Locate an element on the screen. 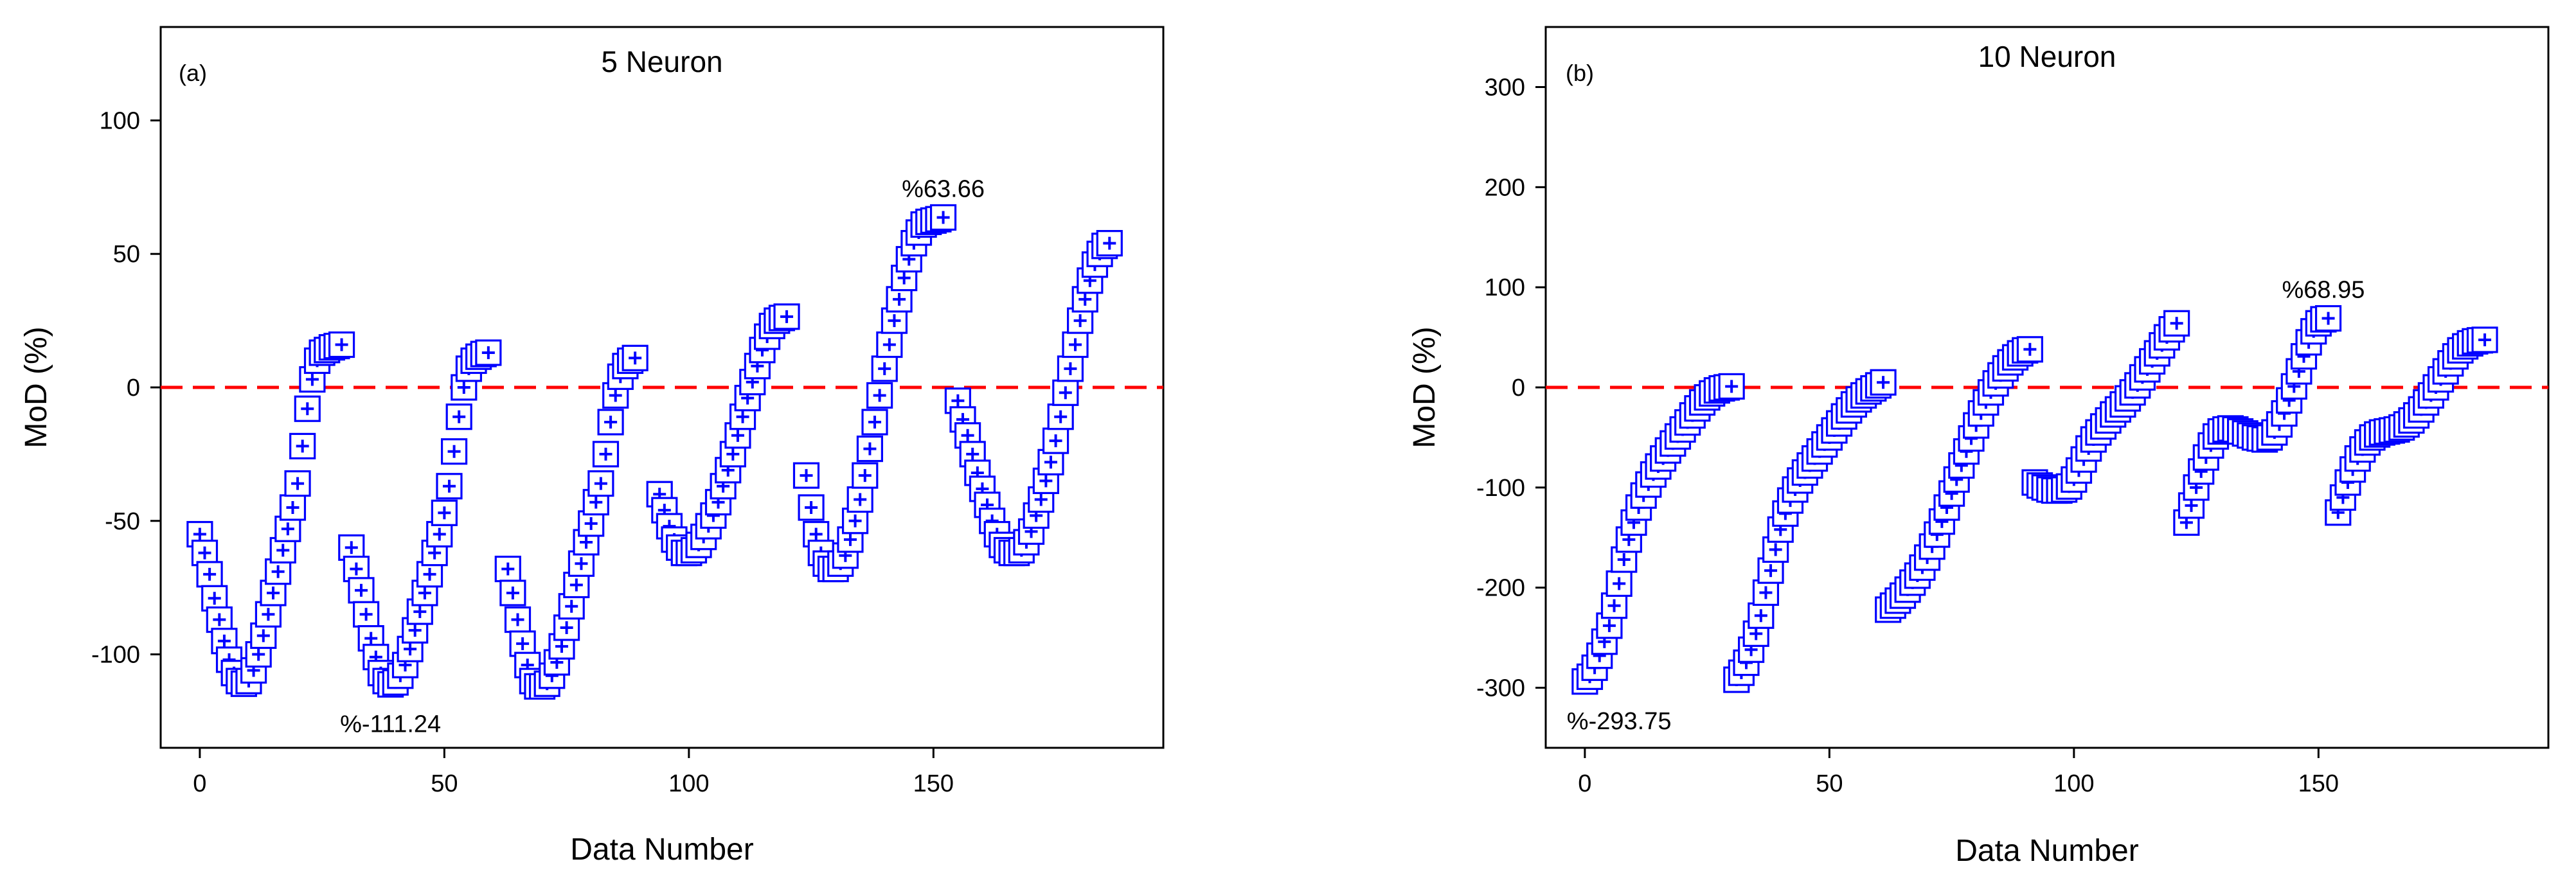  extreme-value-annotation: %68.95 is located at coordinates (2323, 290).